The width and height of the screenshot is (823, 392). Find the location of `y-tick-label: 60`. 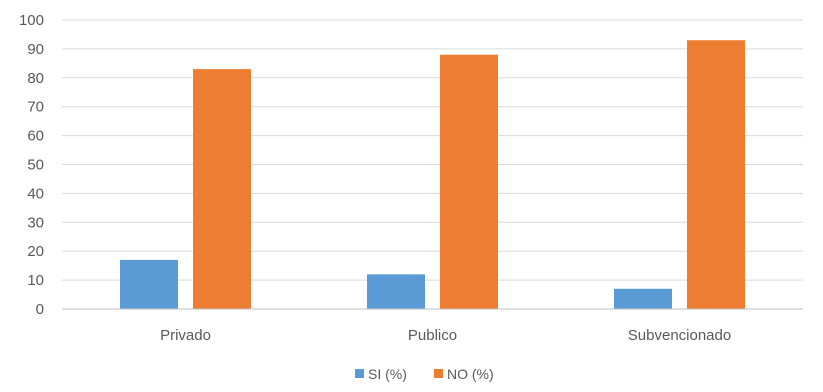

y-tick-label: 60 is located at coordinates (35, 136).